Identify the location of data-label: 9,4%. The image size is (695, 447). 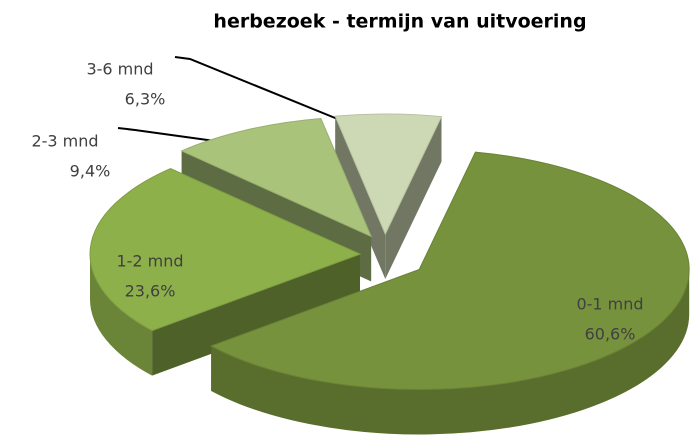
(90, 171).